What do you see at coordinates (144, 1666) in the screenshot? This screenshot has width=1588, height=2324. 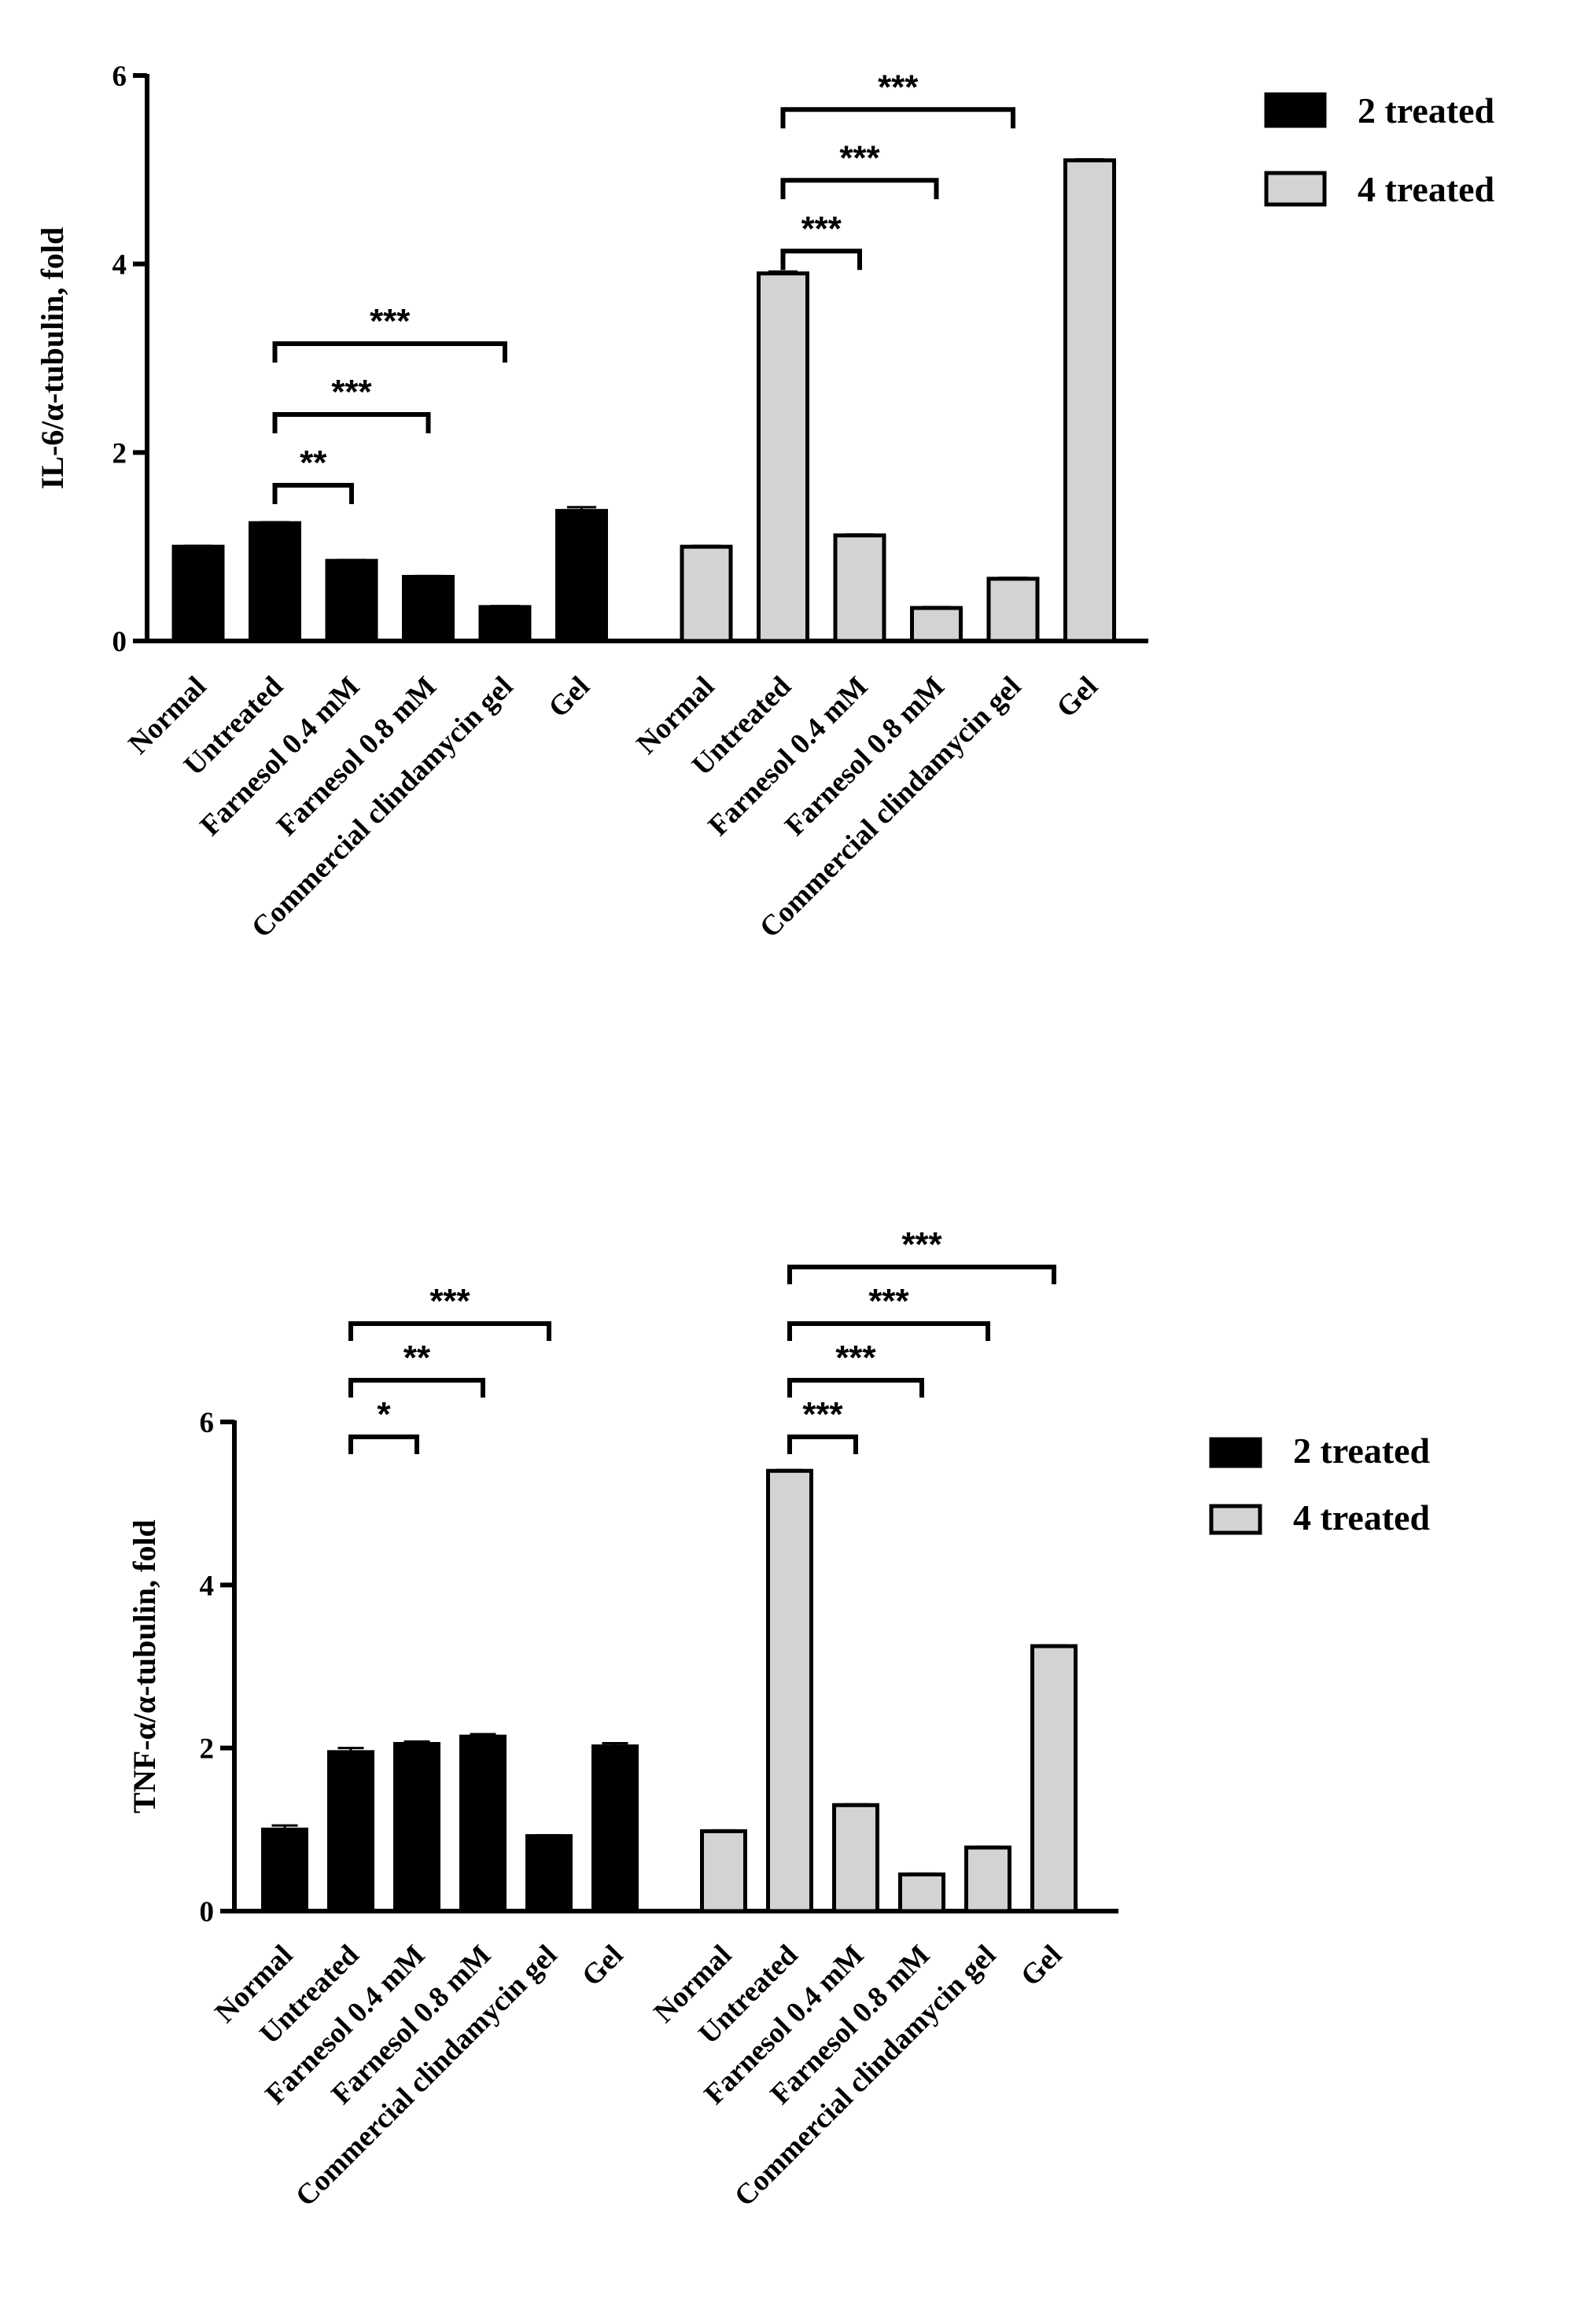 I see `y-axis-title: TNF-α/α-tubulin, fold` at bounding box center [144, 1666].